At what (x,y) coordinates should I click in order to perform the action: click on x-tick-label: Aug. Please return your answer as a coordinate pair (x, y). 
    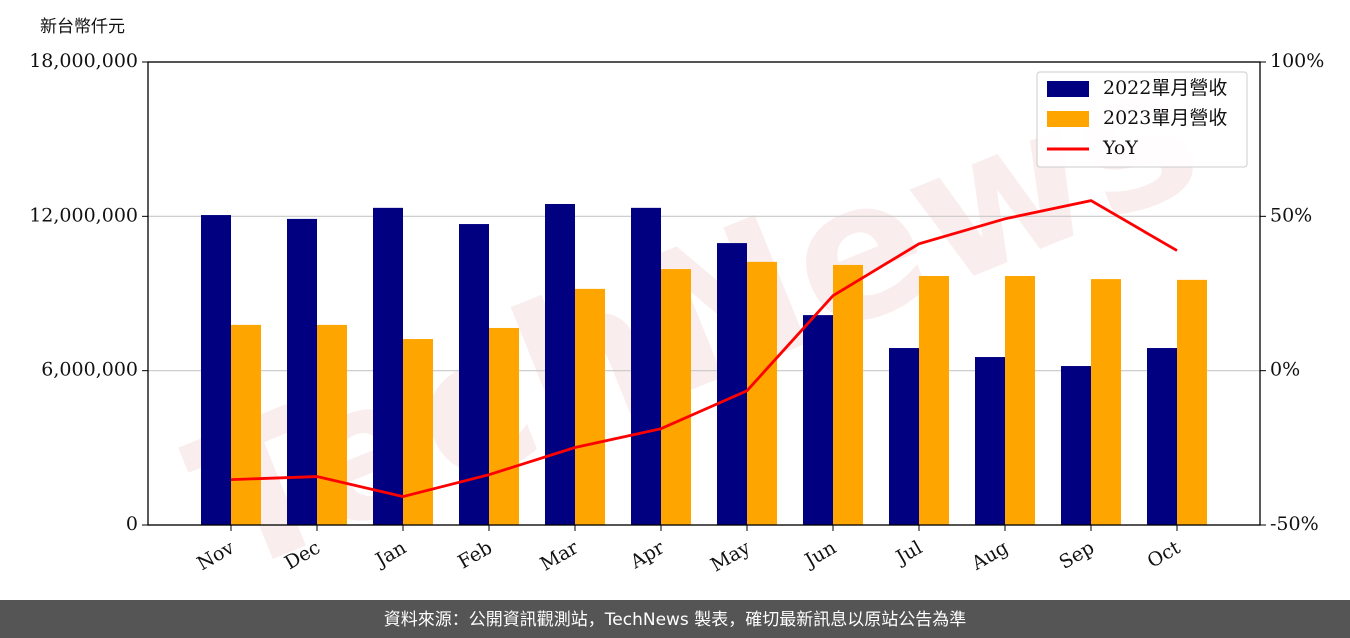
    Looking at the image, I should click on (989, 556).